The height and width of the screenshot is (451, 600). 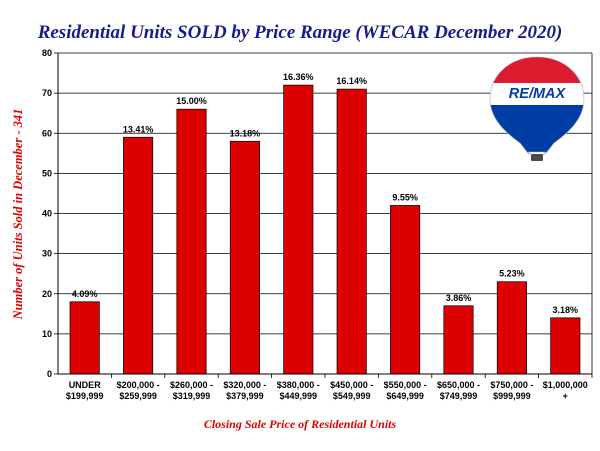 I want to click on data-label: 3.18%, so click(x=566, y=310).